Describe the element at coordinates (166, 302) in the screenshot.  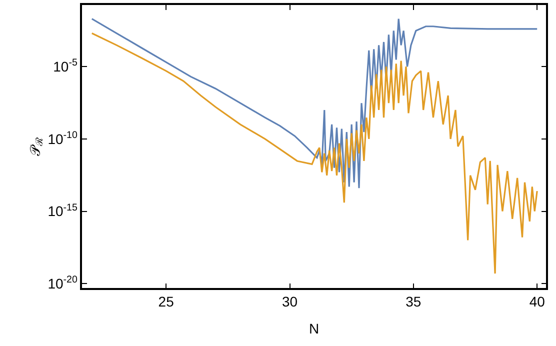
I see `x-tick-label: 25` at that location.